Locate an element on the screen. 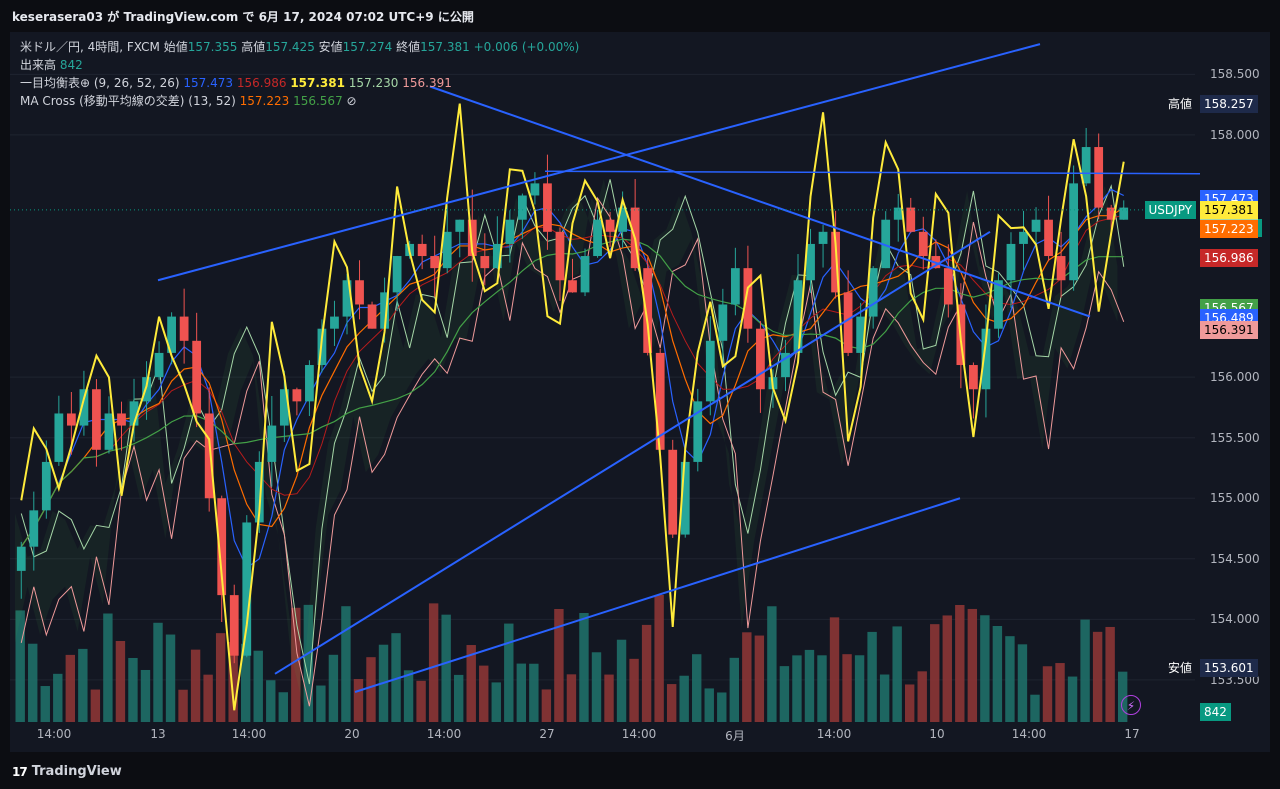 The width and height of the screenshot is (1280, 789). price-tag: 156.986 is located at coordinates (1229, 257).